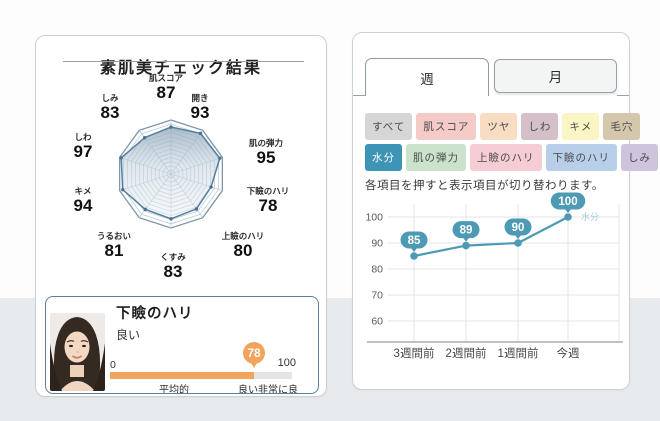 This screenshot has width=660, height=421. I want to click on radar-axis-label: 上瞼のハリ, so click(243, 236).